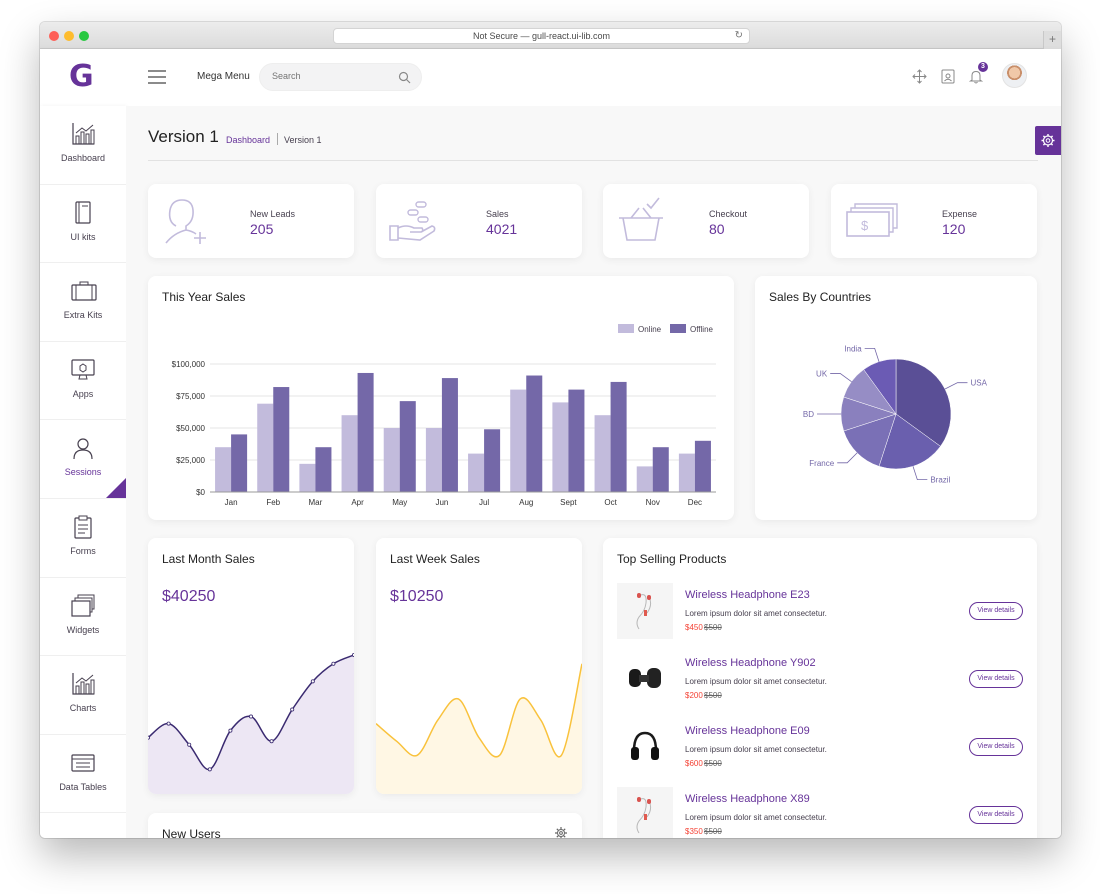 This screenshot has width=1100, height=894. What do you see at coordinates (83, 459) in the screenshot?
I see `sidebar-item-sessions: Sessions` at bounding box center [83, 459].